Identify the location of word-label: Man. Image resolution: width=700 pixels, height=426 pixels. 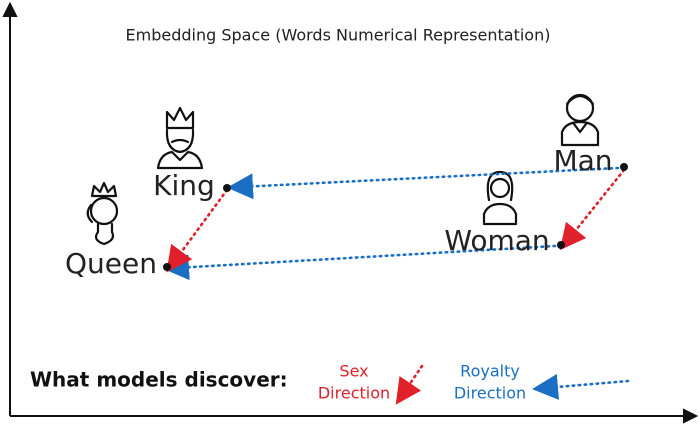
(582, 160).